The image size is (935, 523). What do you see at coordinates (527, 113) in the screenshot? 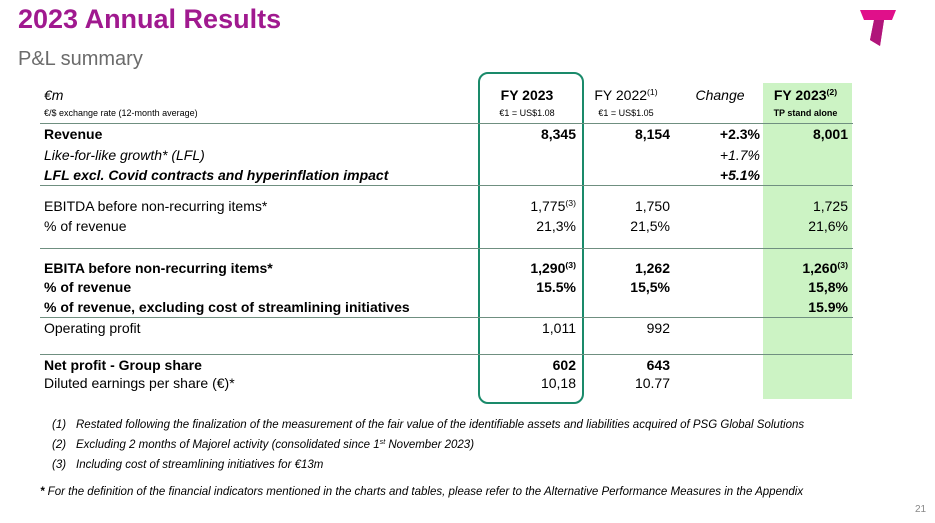
I see `column-note: €1 = US$1.08` at bounding box center [527, 113].